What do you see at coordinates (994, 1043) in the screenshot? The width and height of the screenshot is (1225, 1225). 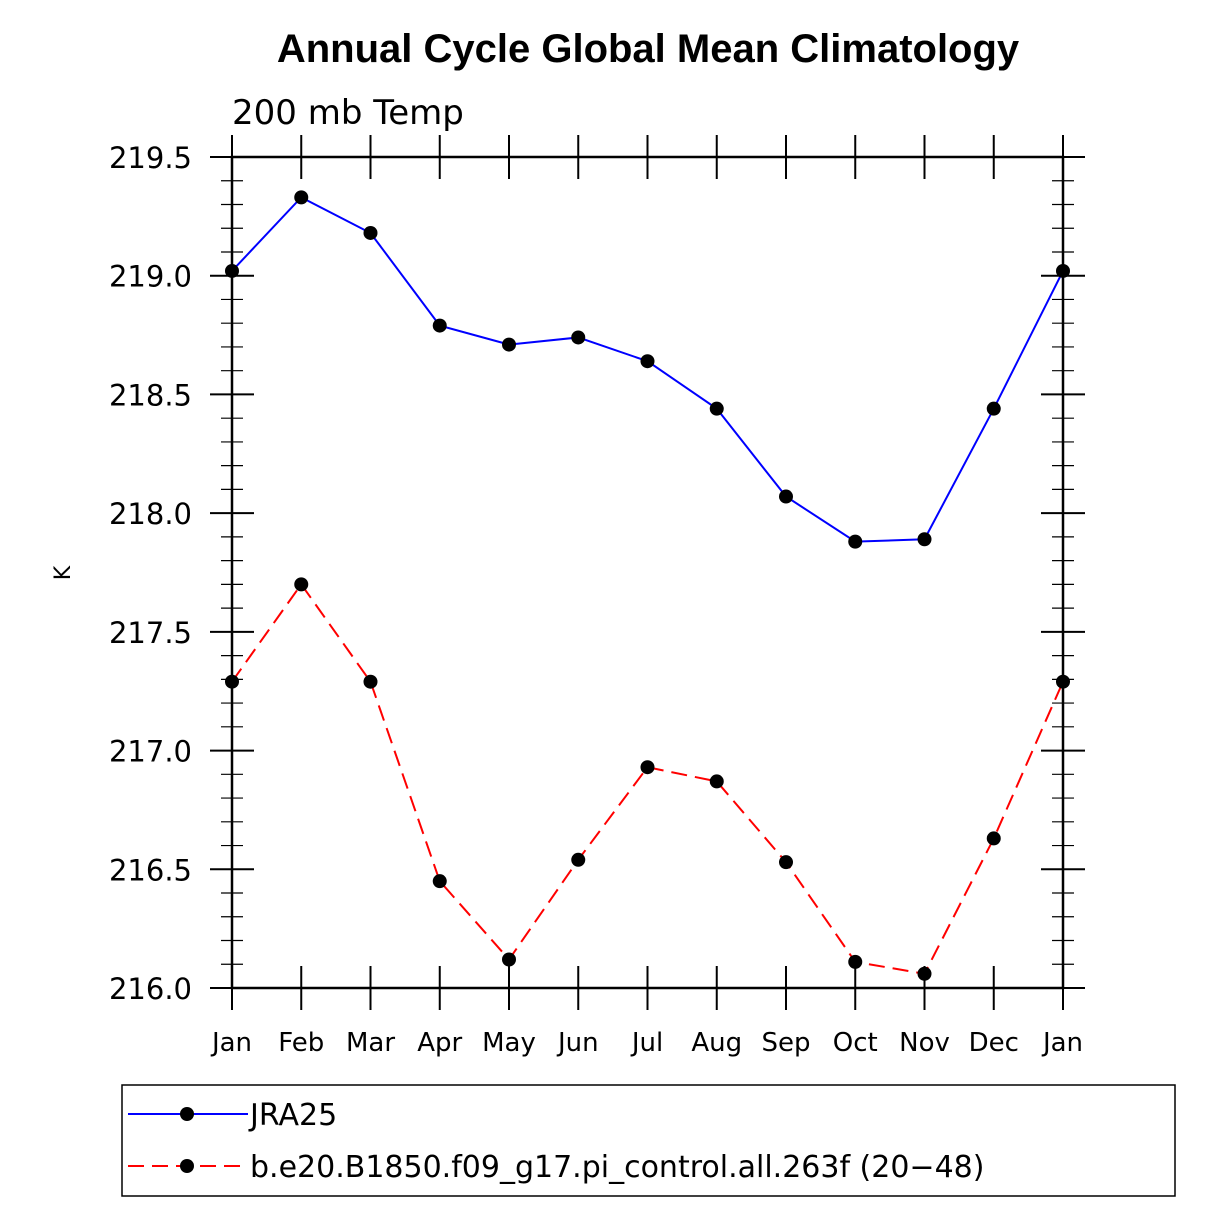 I see `x-tick-label: Dec` at bounding box center [994, 1043].